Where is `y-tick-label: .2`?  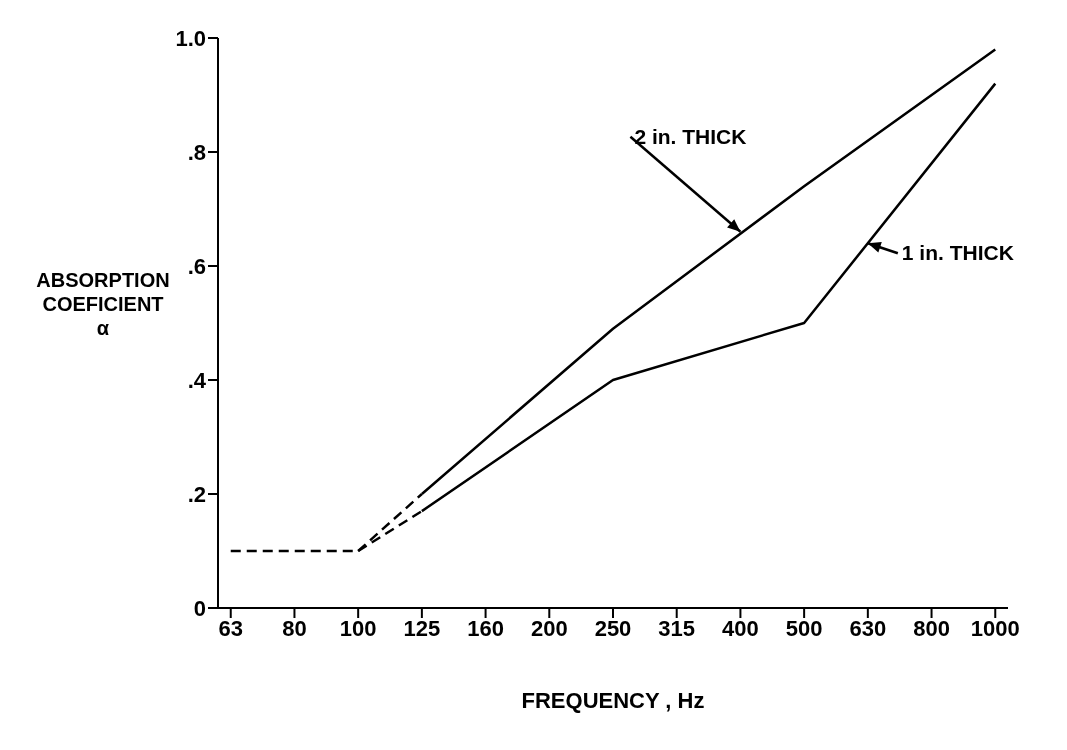 y-tick-label: .2 is located at coordinates (196, 494).